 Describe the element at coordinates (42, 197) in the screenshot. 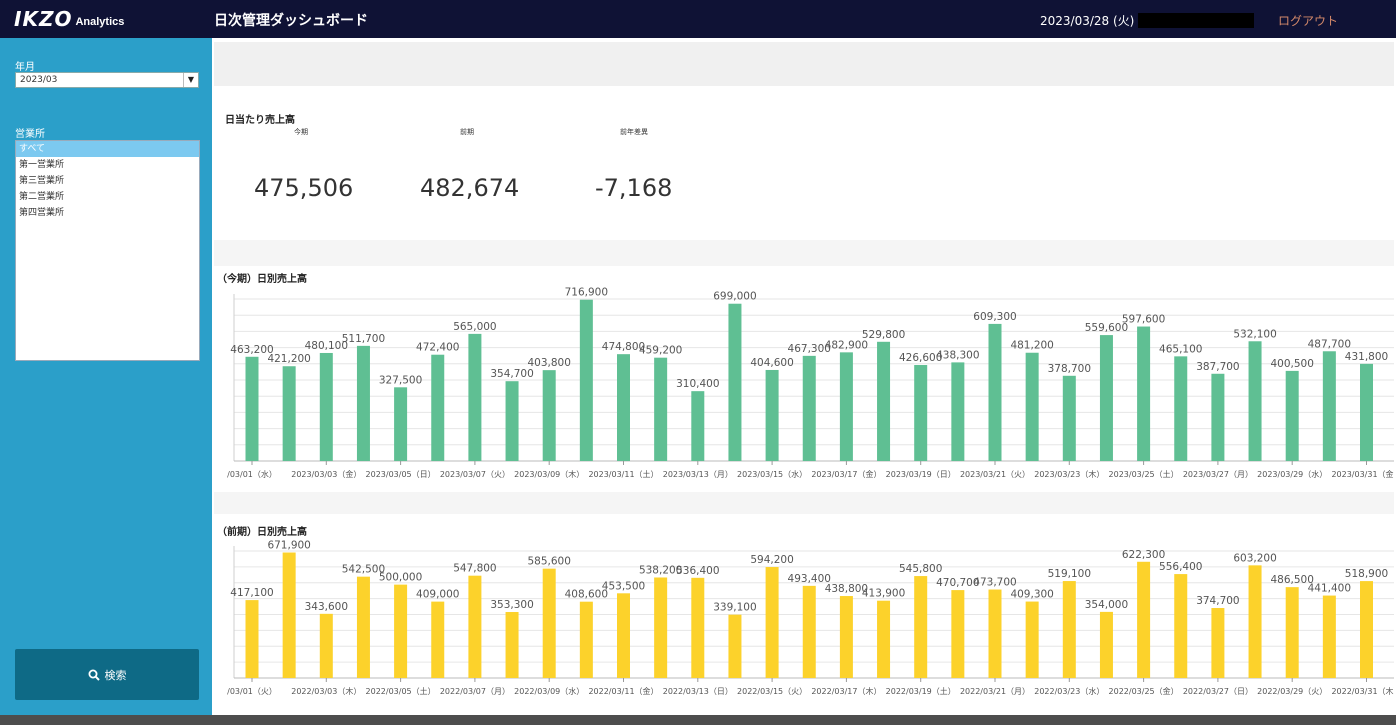

I see `office-option: 第二営業所` at that location.